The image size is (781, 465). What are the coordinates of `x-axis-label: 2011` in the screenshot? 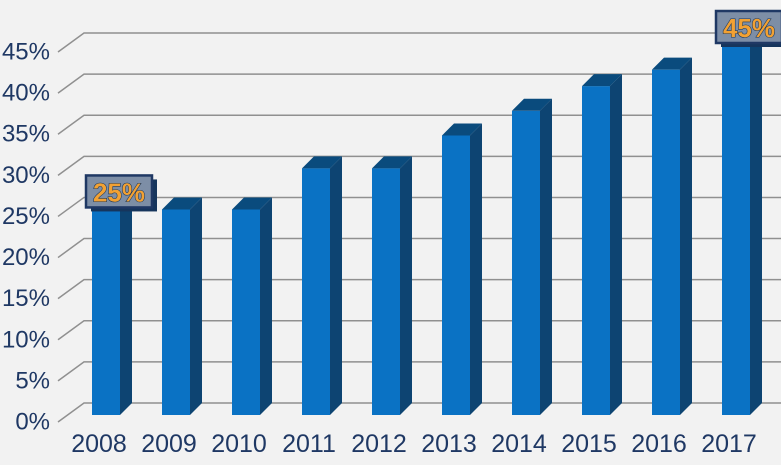 It's located at (309, 444).